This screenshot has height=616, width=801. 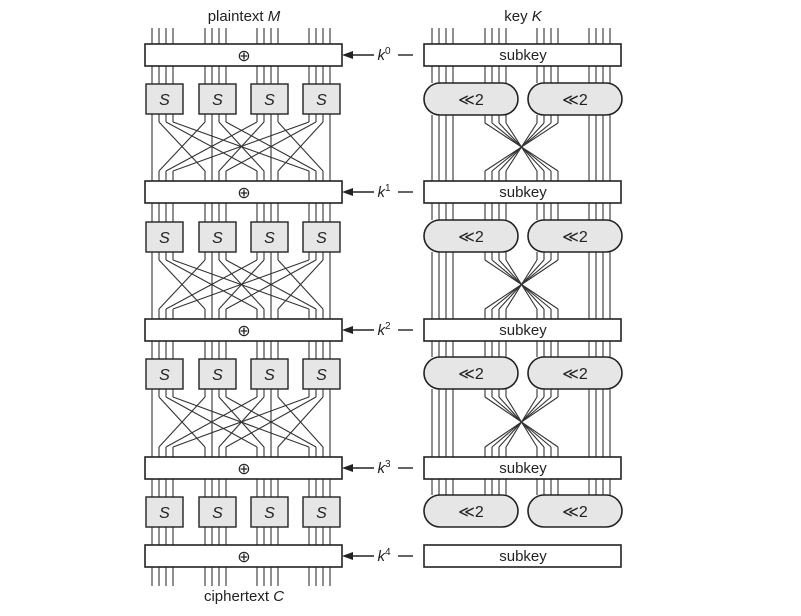 What do you see at coordinates (523, 16) in the screenshot?
I see `key-label: key K` at bounding box center [523, 16].